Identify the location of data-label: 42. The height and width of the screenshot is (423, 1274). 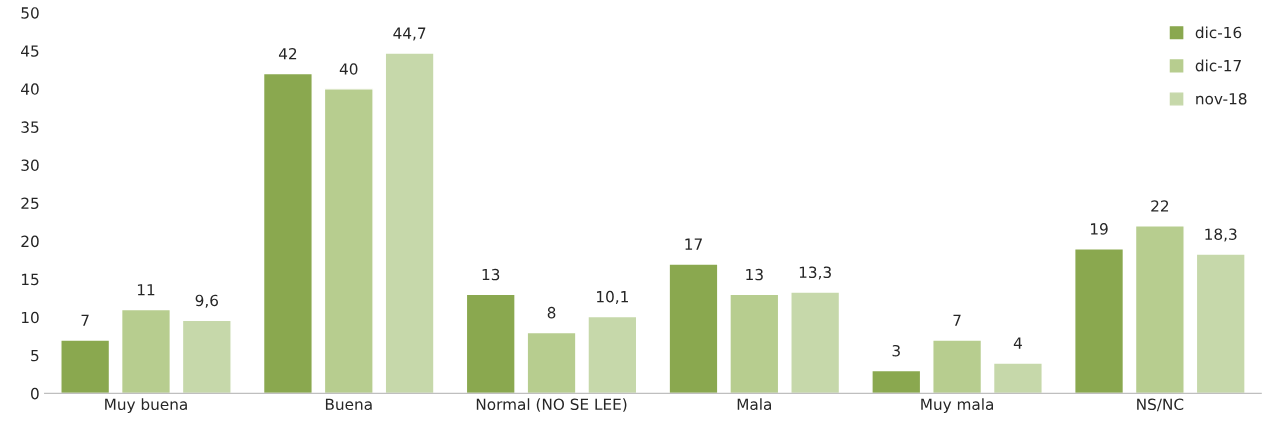
(287, 53).